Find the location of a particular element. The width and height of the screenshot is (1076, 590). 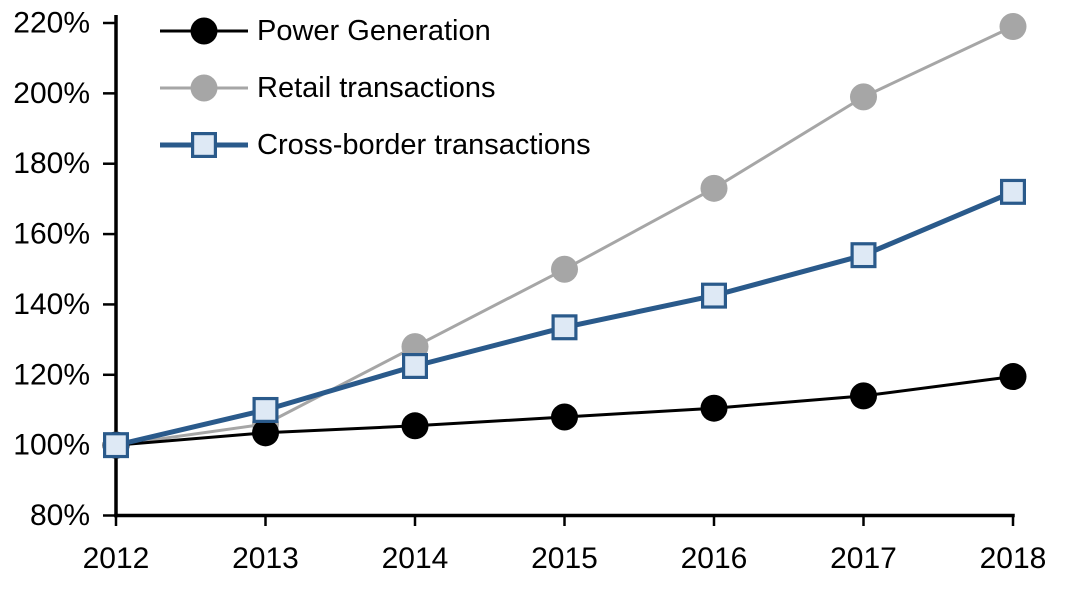

legend-marker-power-generation is located at coordinates (204, 31).